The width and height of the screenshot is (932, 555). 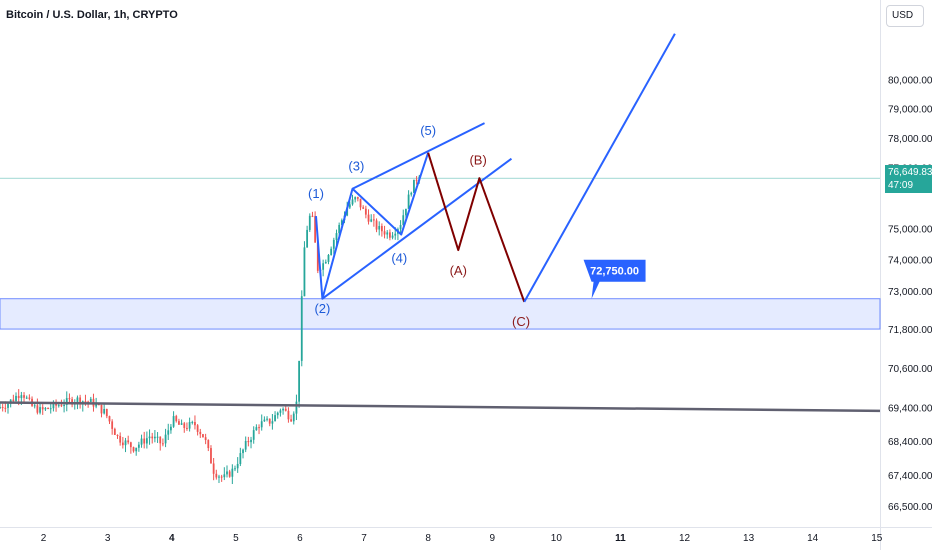 I want to click on wave-label: (1), so click(x=316, y=193).